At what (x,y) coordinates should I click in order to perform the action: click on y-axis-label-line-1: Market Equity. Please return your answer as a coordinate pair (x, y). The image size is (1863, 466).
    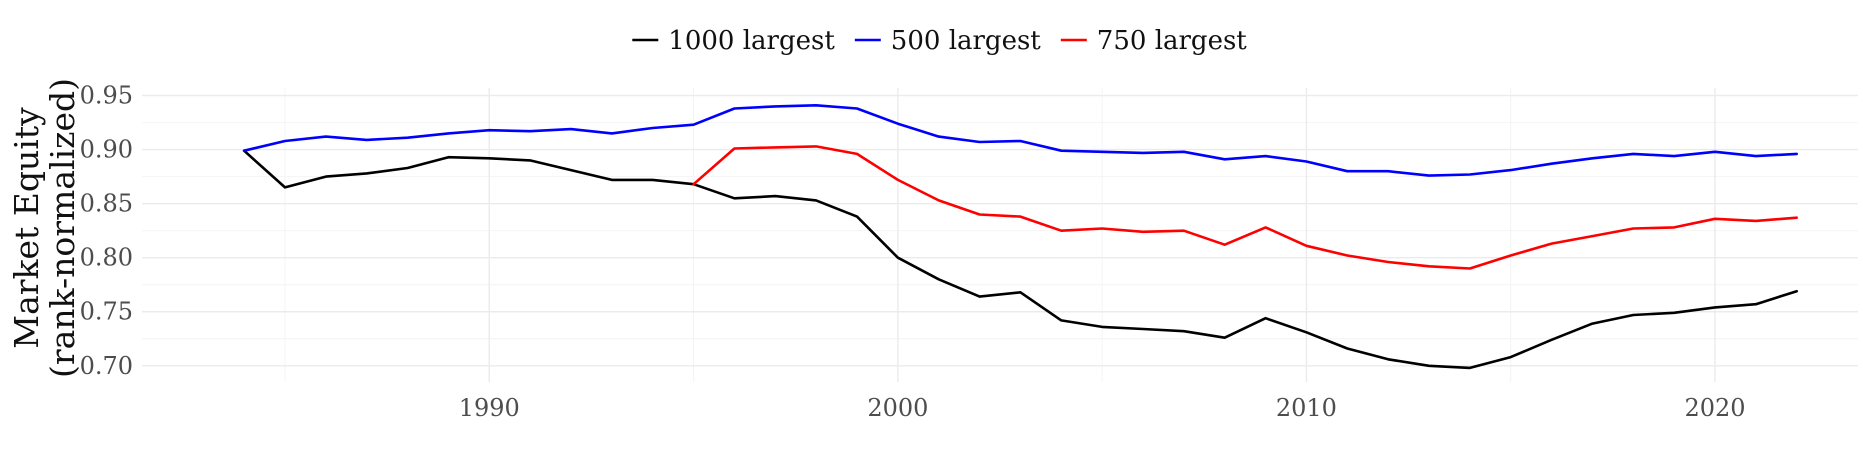
    Looking at the image, I should click on (26, 228).